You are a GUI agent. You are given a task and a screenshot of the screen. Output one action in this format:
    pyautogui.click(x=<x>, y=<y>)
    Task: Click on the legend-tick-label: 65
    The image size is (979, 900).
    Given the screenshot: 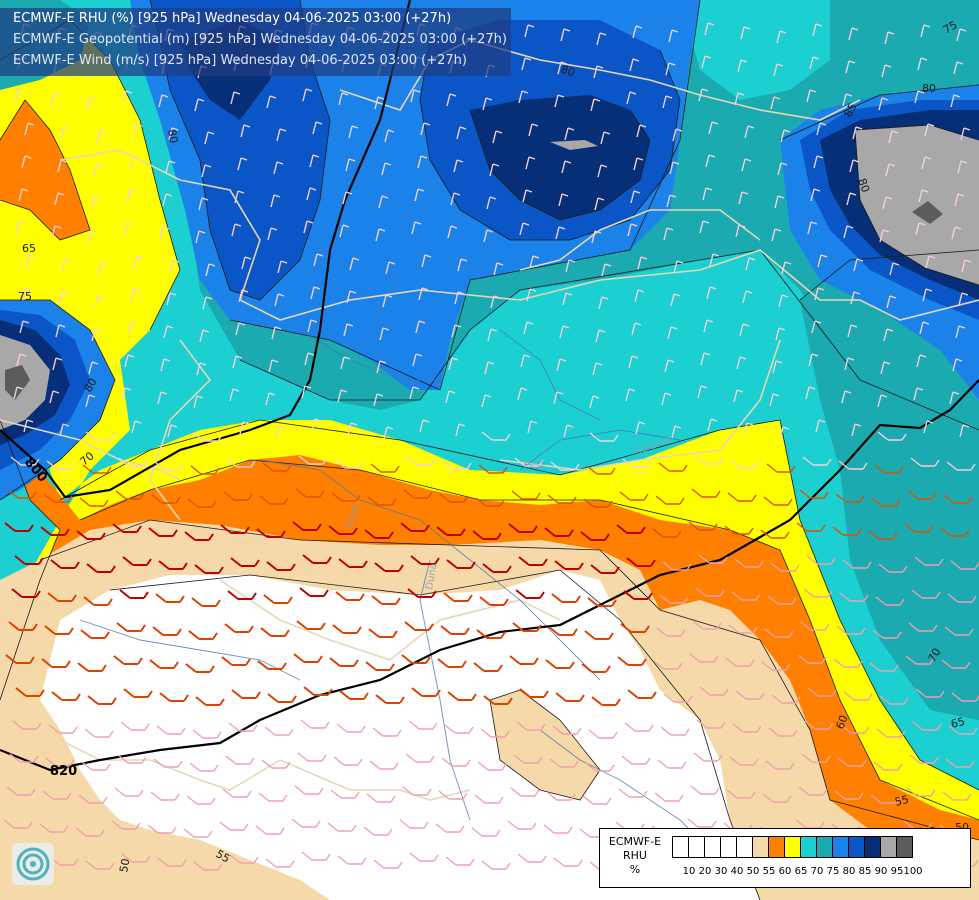 What is the action you would take?
    pyautogui.click(x=801, y=871)
    